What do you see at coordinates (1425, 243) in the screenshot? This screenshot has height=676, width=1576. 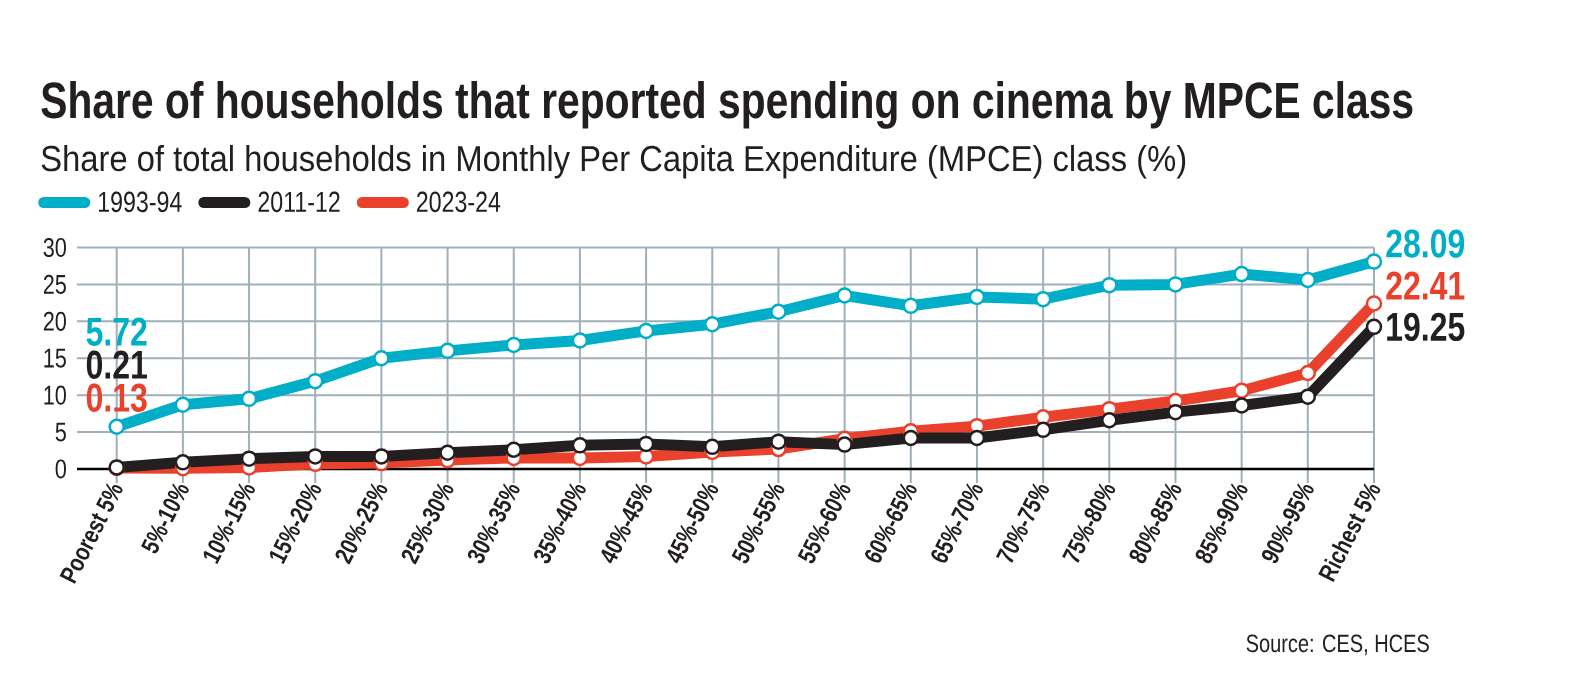 I see `data-label: 28.09` at bounding box center [1425, 243].